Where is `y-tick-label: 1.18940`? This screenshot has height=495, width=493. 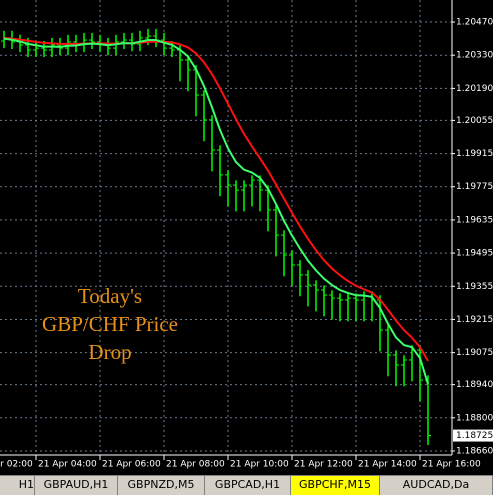
y-tick-label: 1.18940 is located at coordinates (474, 385).